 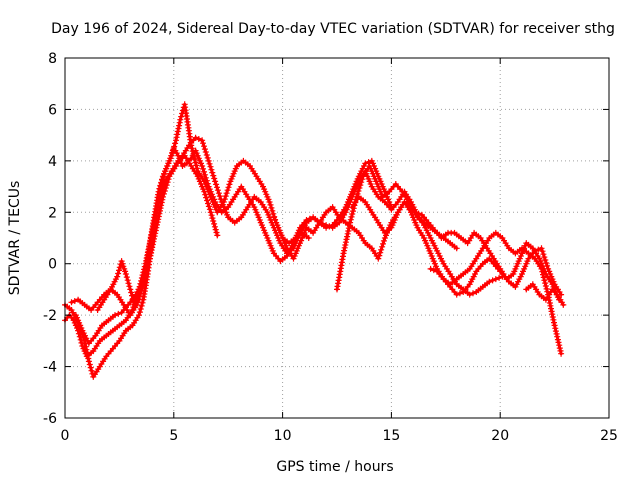 I want to click on x-tick-label: 0, so click(x=65, y=436).